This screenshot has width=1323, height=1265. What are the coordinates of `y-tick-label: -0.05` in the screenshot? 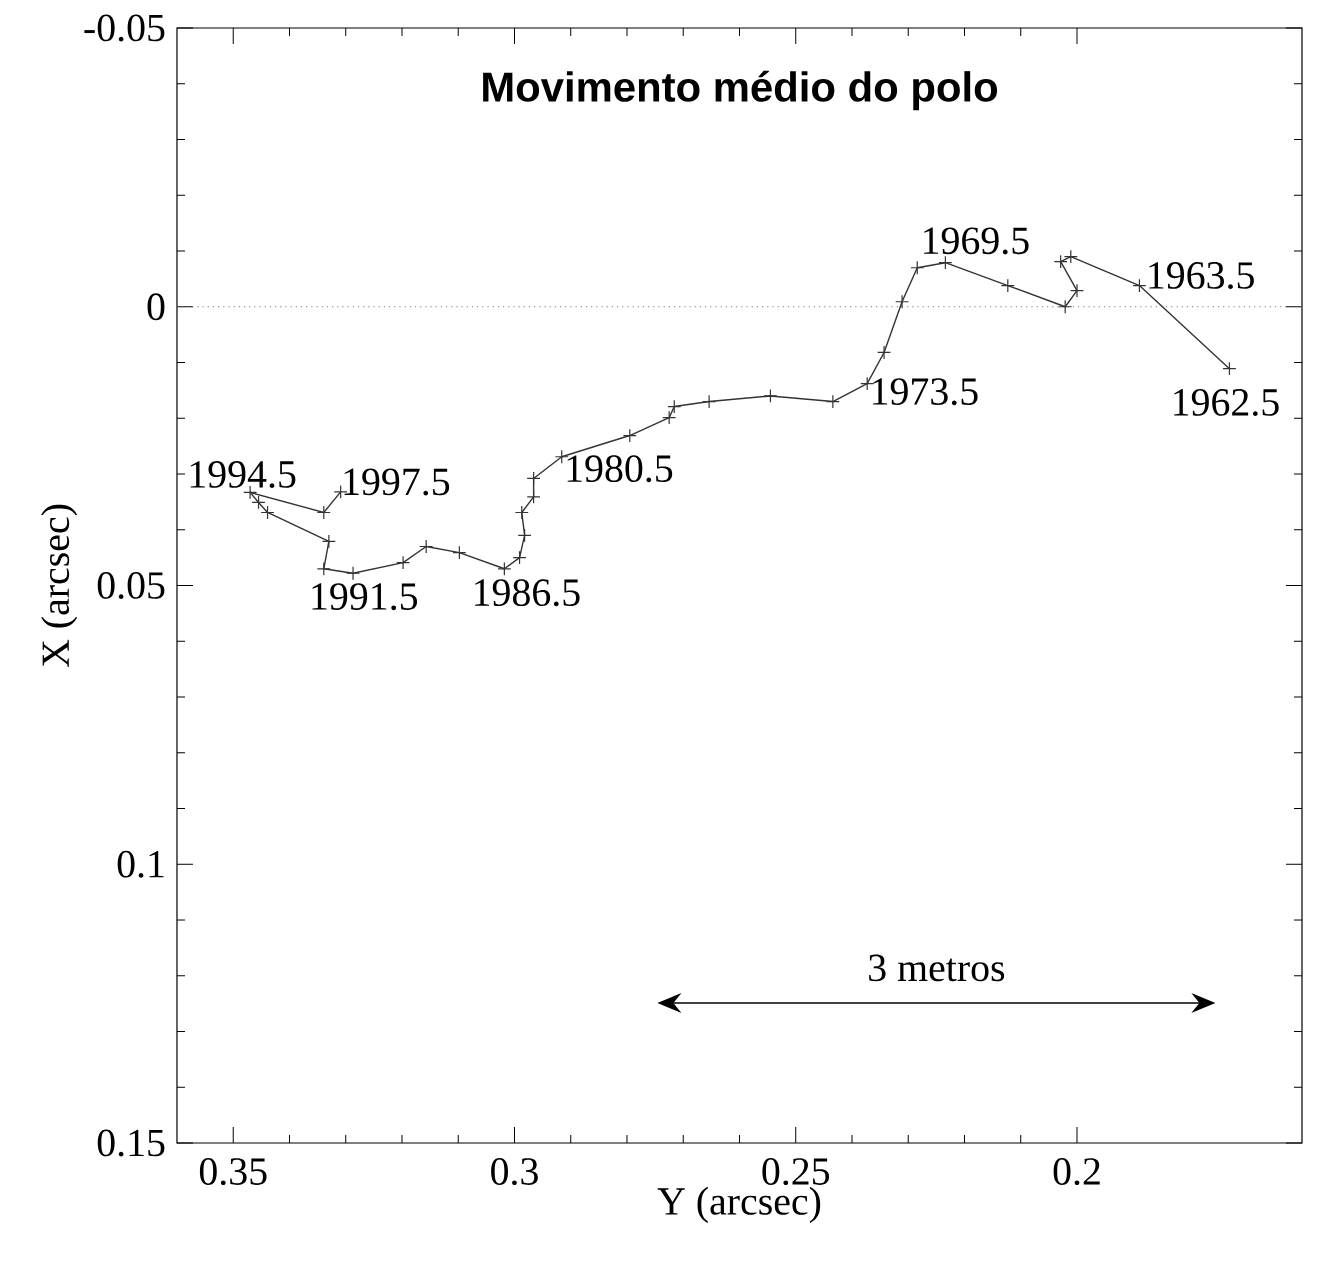 It's located at (124, 28).